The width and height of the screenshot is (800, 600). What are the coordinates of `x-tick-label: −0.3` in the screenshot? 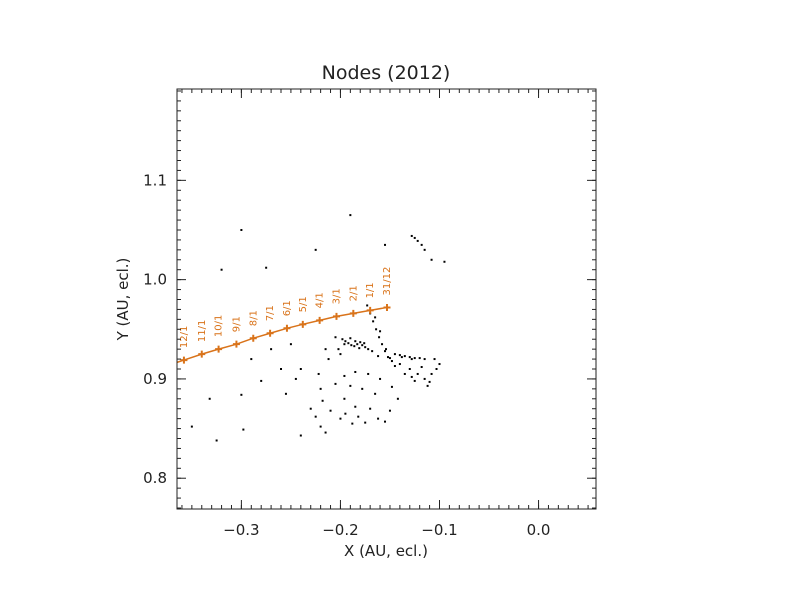 It's located at (241, 530).